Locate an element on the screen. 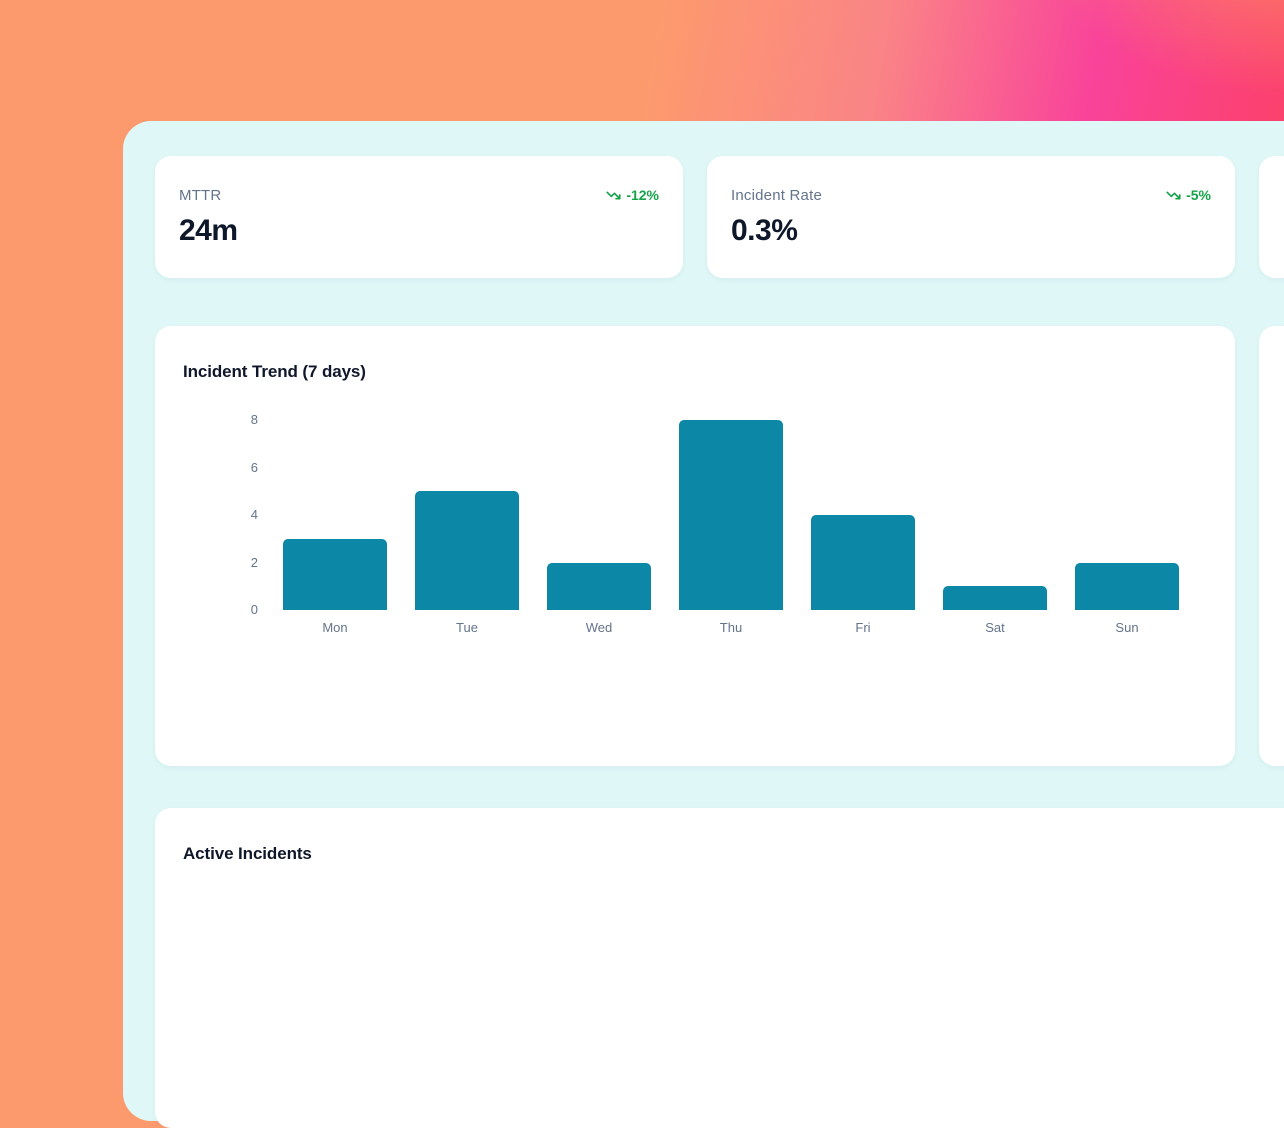 The width and height of the screenshot is (1284, 1128). y-axis-tick: 8 is located at coordinates (254, 419).